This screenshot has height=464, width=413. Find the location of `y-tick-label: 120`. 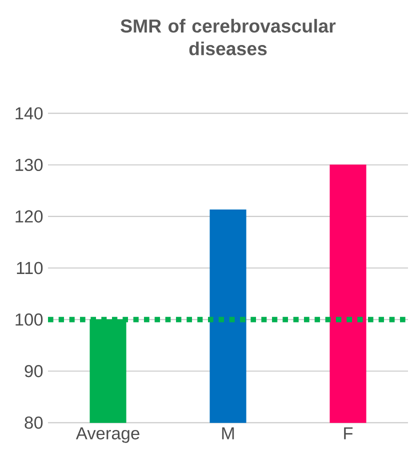

y-tick-label: 120 is located at coordinates (29, 216).